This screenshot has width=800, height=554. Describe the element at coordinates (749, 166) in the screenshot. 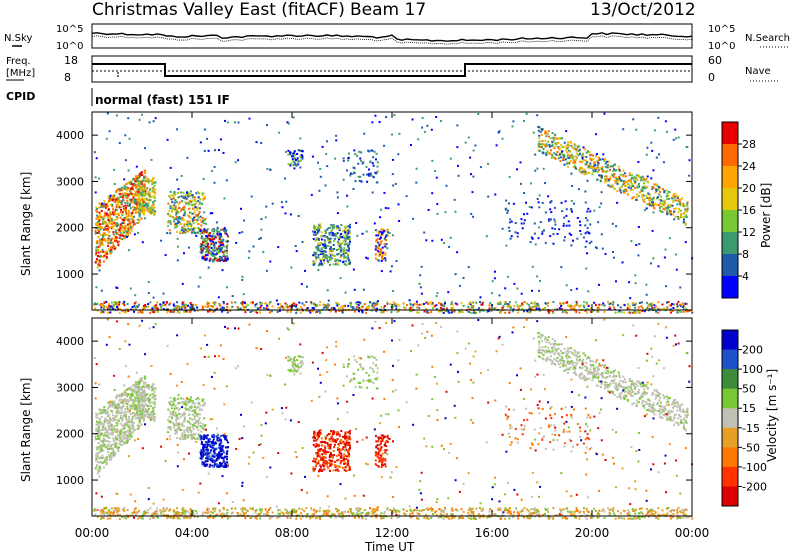

I see `colorbar-tick: 24` at that location.